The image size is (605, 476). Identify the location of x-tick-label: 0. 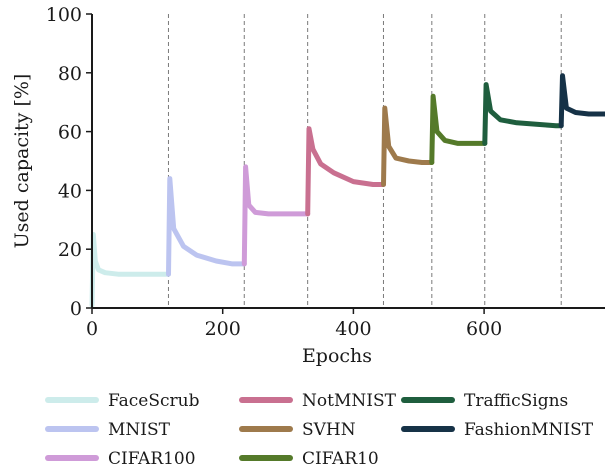
(92, 329).